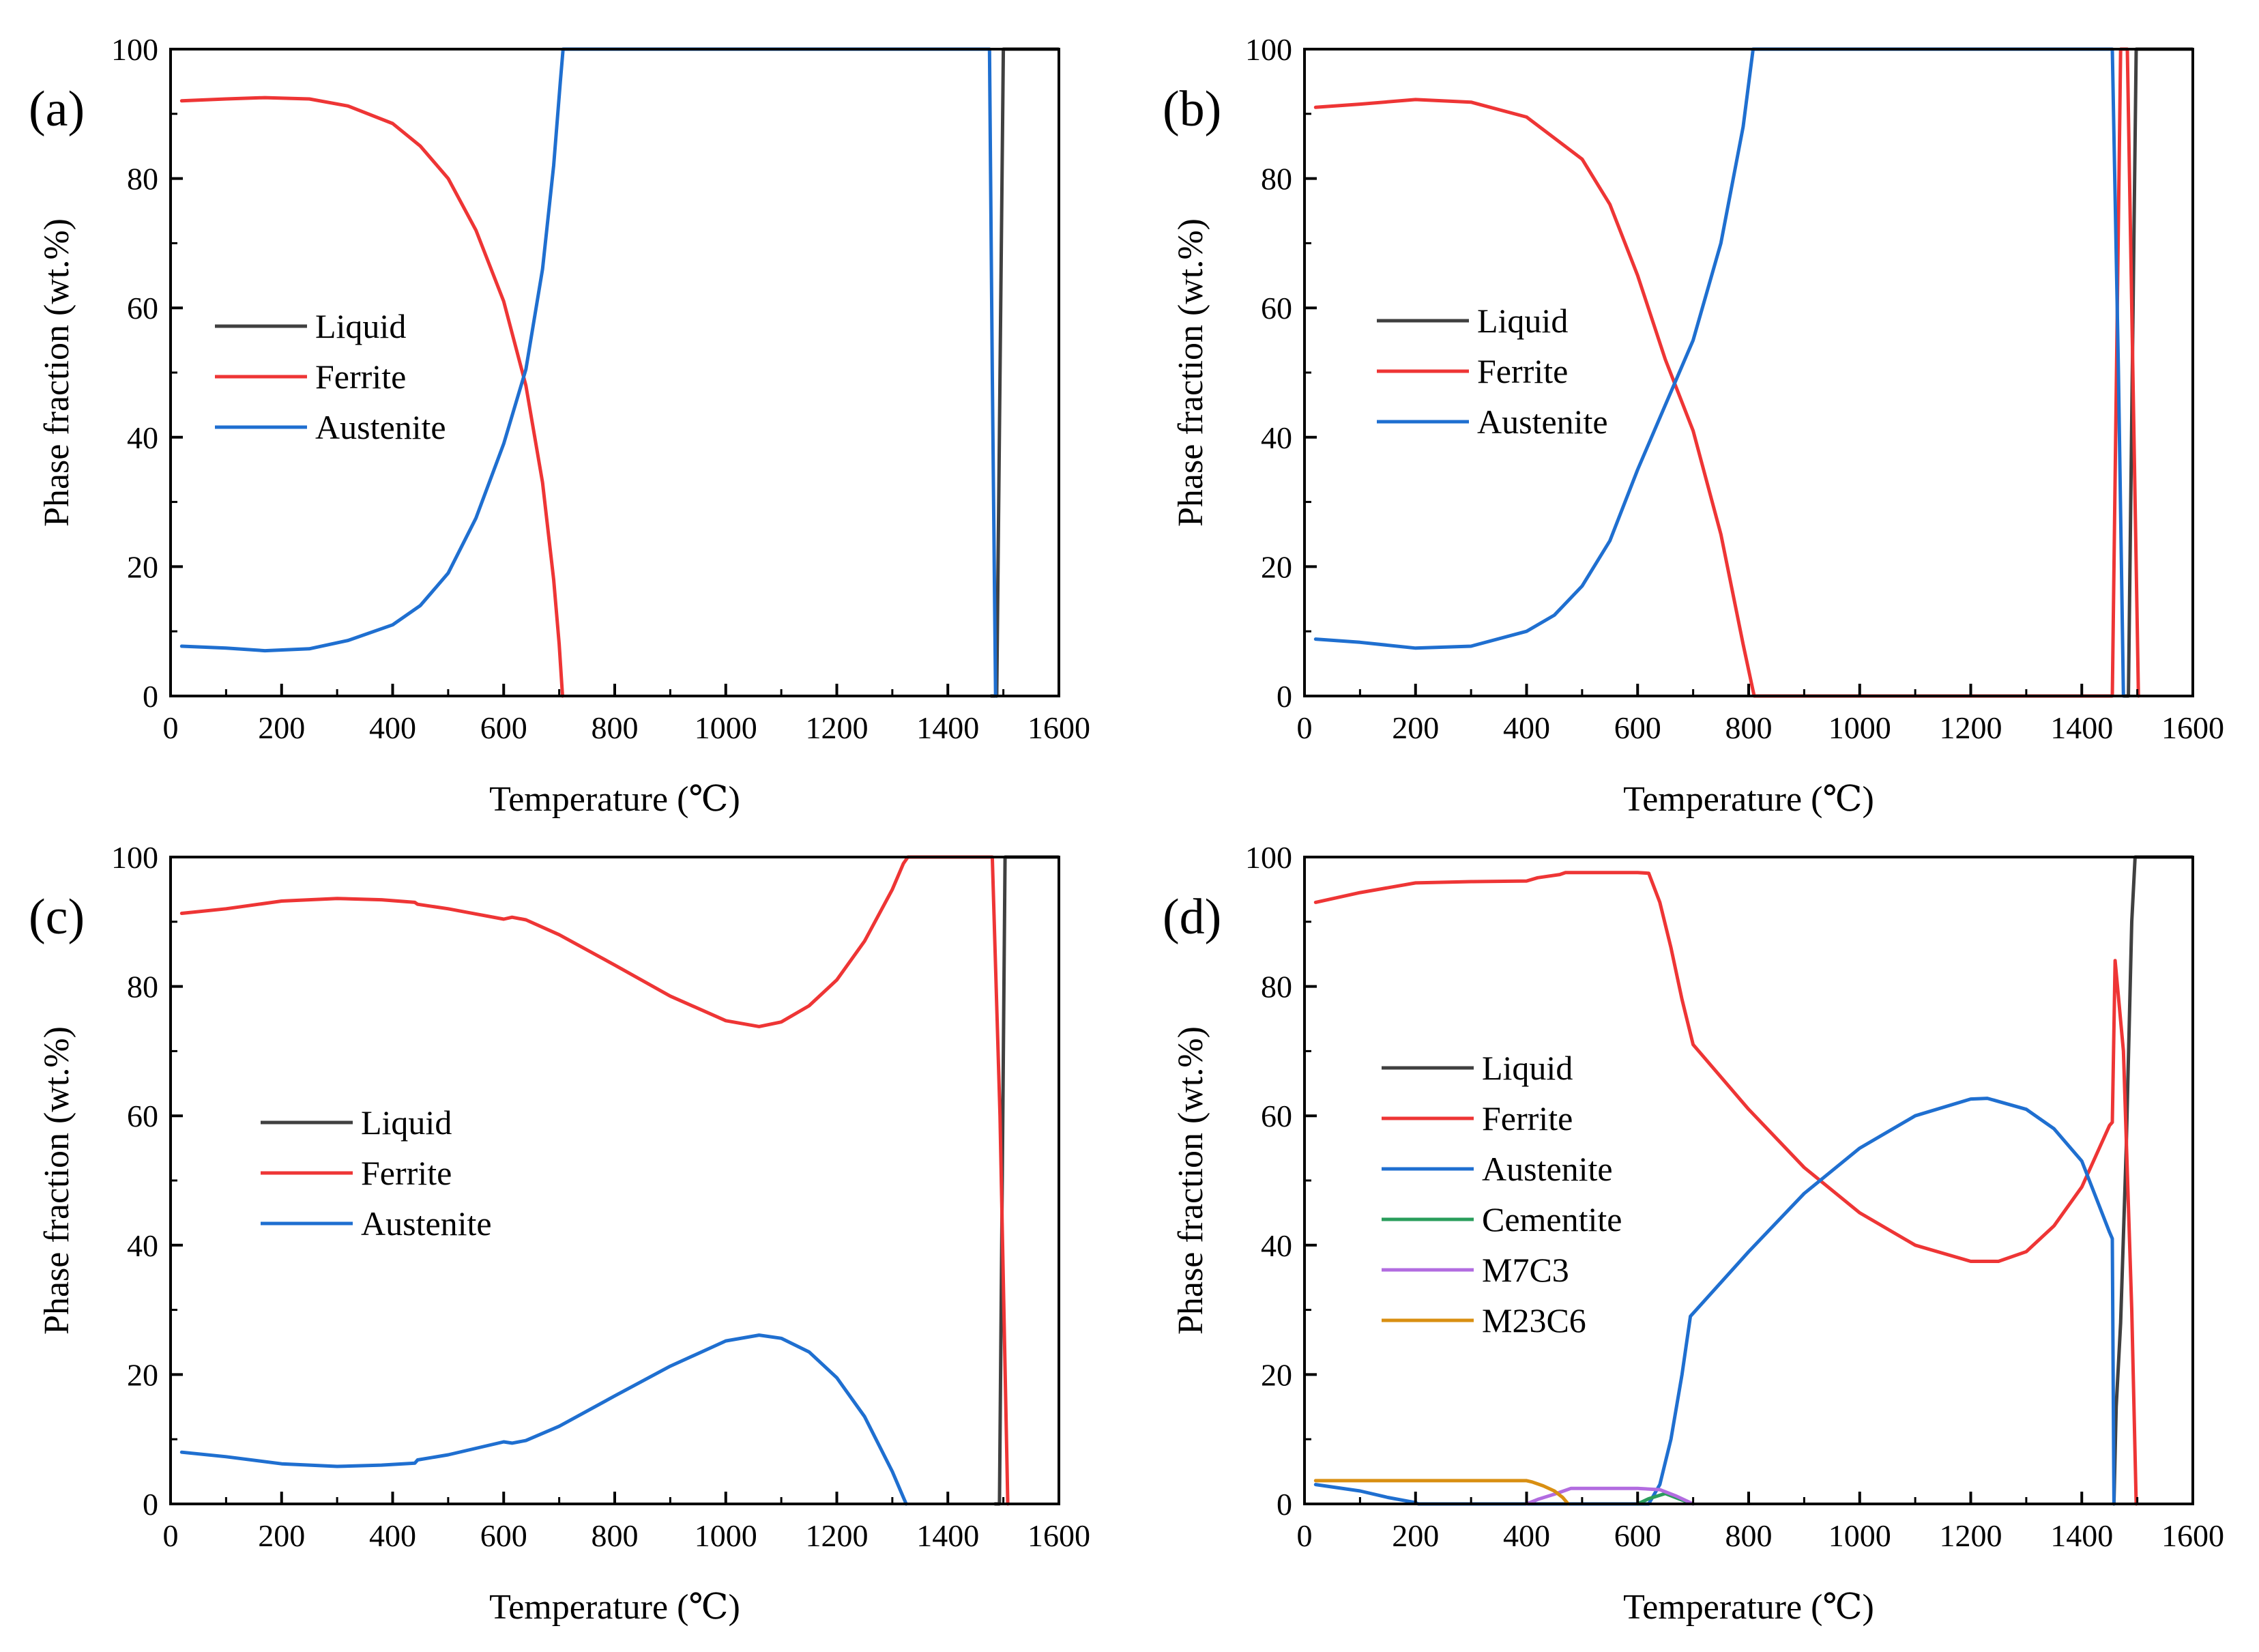 The image size is (2259, 1652). I want to click on legend-entry-m7c3: M7C3, so click(1525, 1270).